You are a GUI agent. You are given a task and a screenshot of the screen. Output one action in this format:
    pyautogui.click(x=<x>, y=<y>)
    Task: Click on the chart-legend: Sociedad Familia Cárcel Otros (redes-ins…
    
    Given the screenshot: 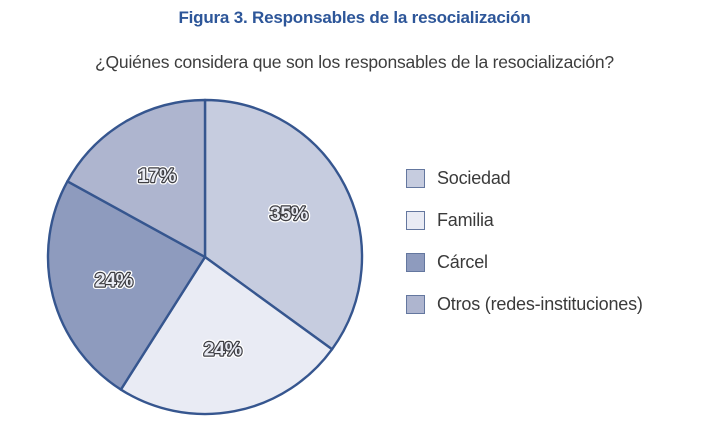 What is the action you would take?
    pyautogui.click(x=524, y=252)
    